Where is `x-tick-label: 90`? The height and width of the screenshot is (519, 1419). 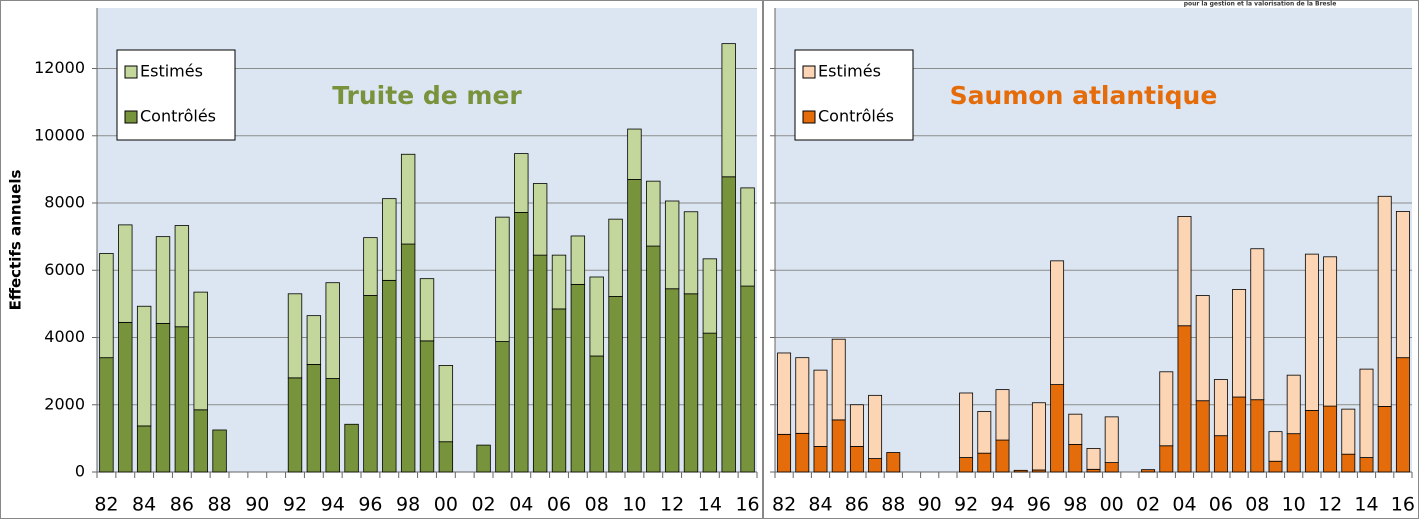 x-tick-label: 90 is located at coordinates (930, 505).